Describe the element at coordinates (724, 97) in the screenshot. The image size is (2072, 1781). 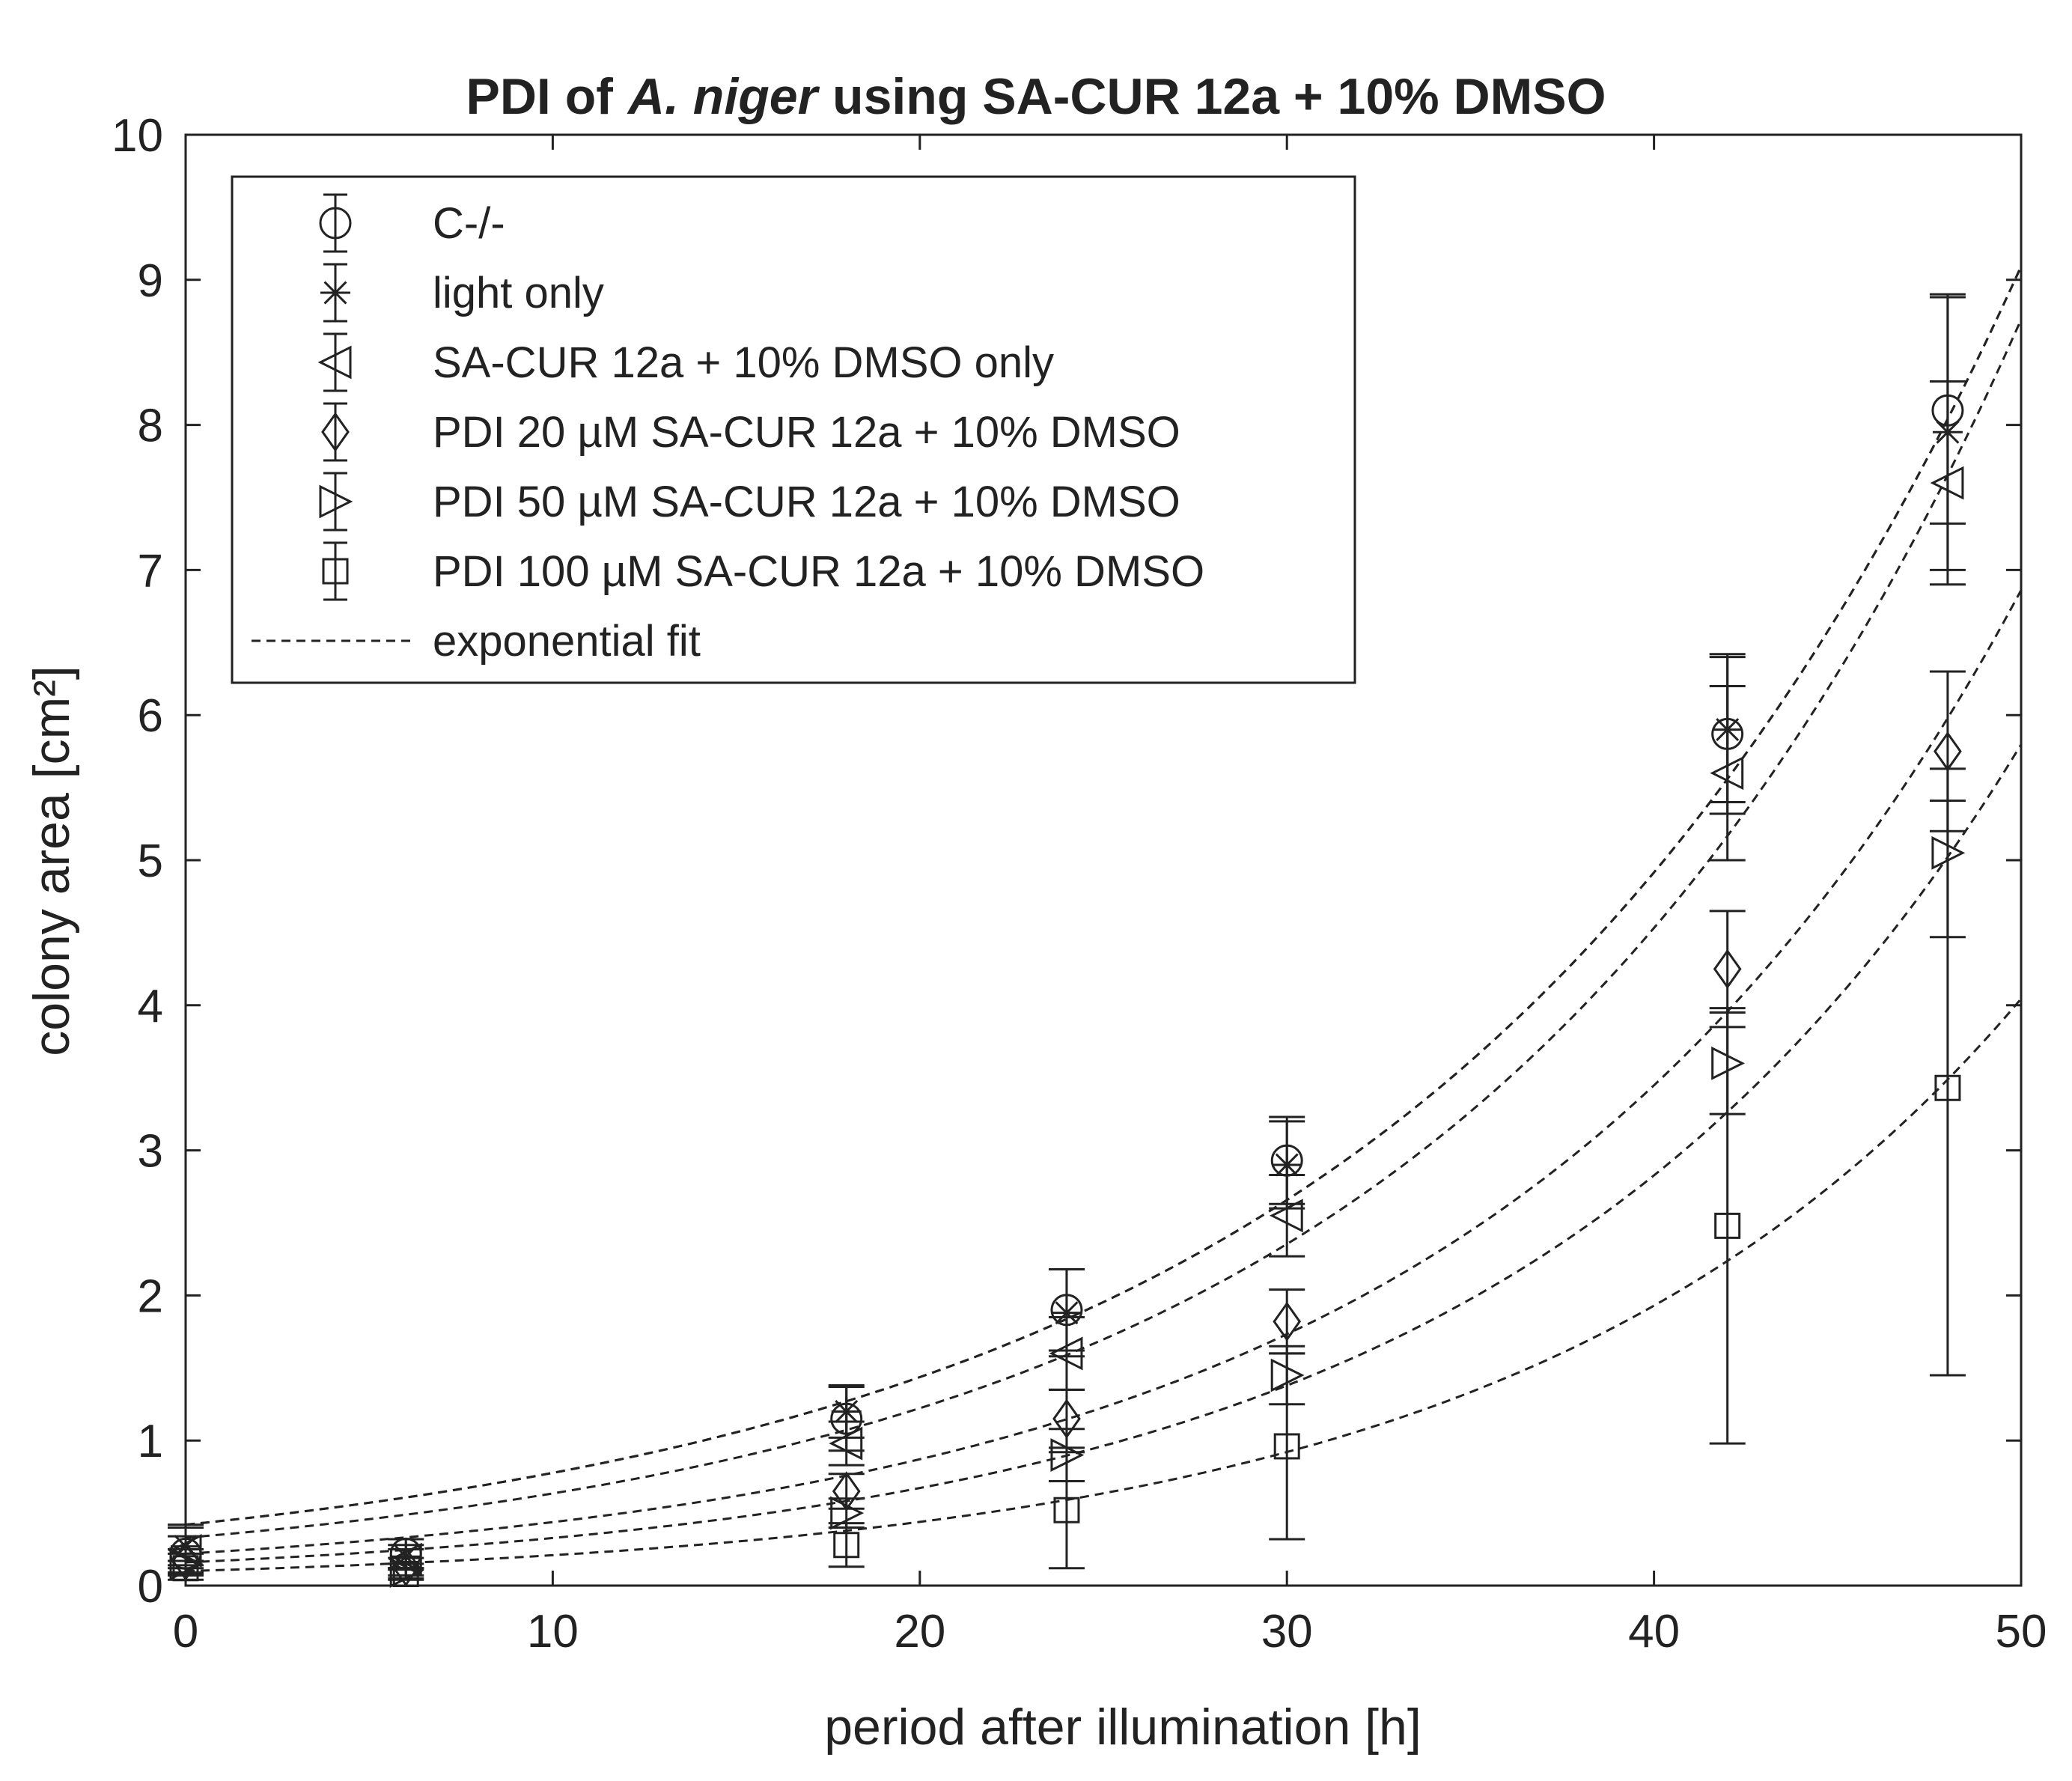
I see `chart-title-italic: A. niger` at that location.